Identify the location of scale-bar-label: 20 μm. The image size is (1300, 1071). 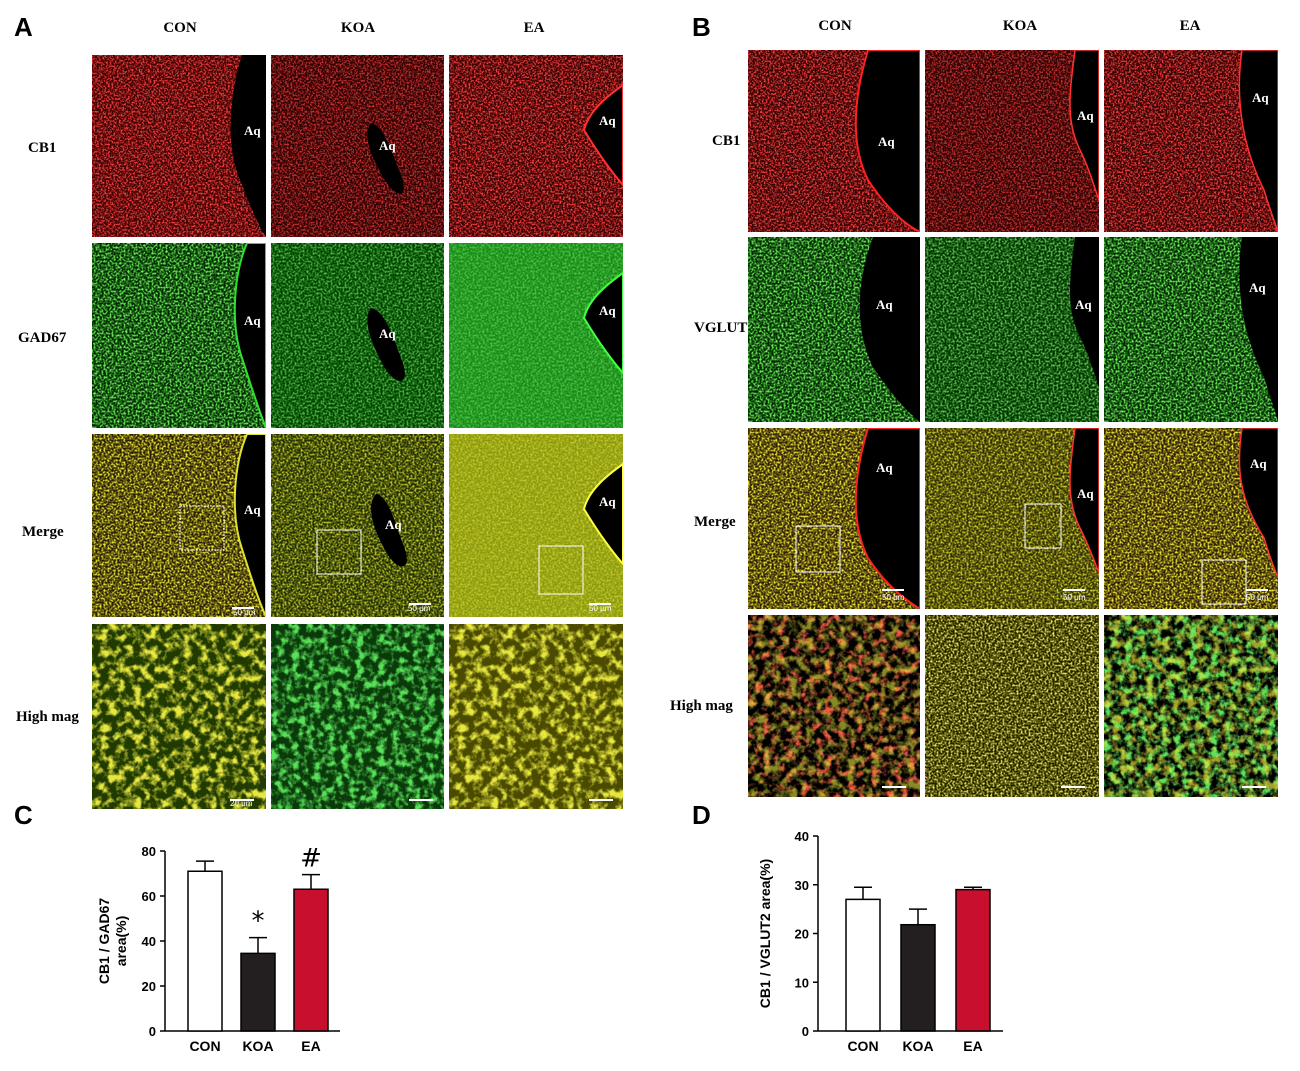
(241, 803).